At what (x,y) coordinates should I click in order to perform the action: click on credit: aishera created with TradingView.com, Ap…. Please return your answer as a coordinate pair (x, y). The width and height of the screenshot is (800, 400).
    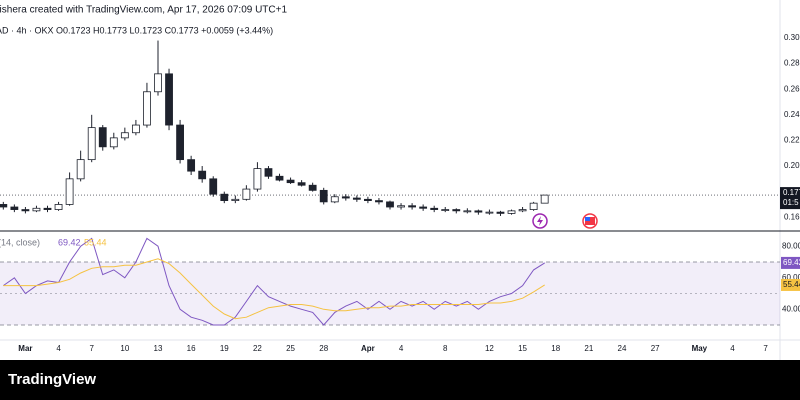
    Looking at the image, I should click on (143, 10).